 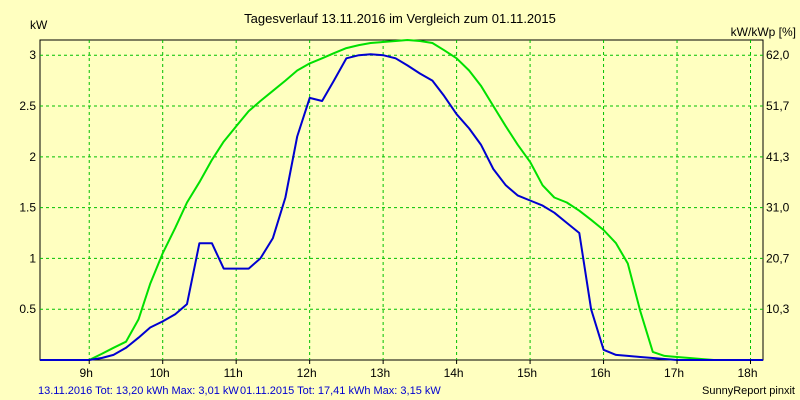 I want to click on footer-brand: SunnyReport pinxit, so click(x=748, y=391).